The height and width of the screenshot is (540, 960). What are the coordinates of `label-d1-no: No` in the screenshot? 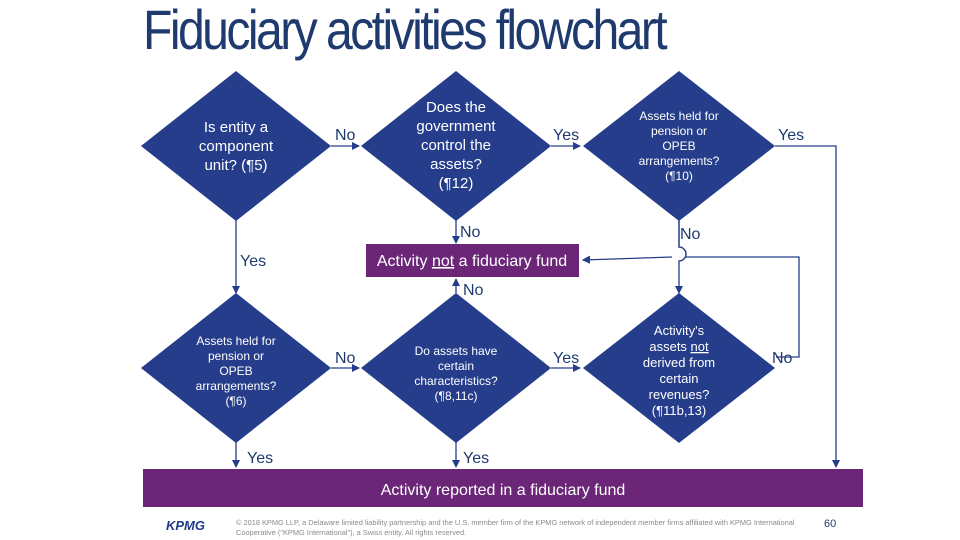 It's located at (345, 135).